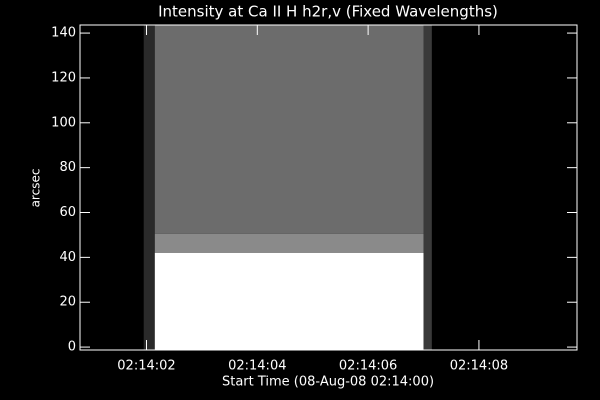  I want to click on y-tick-label: 20, so click(67, 302).